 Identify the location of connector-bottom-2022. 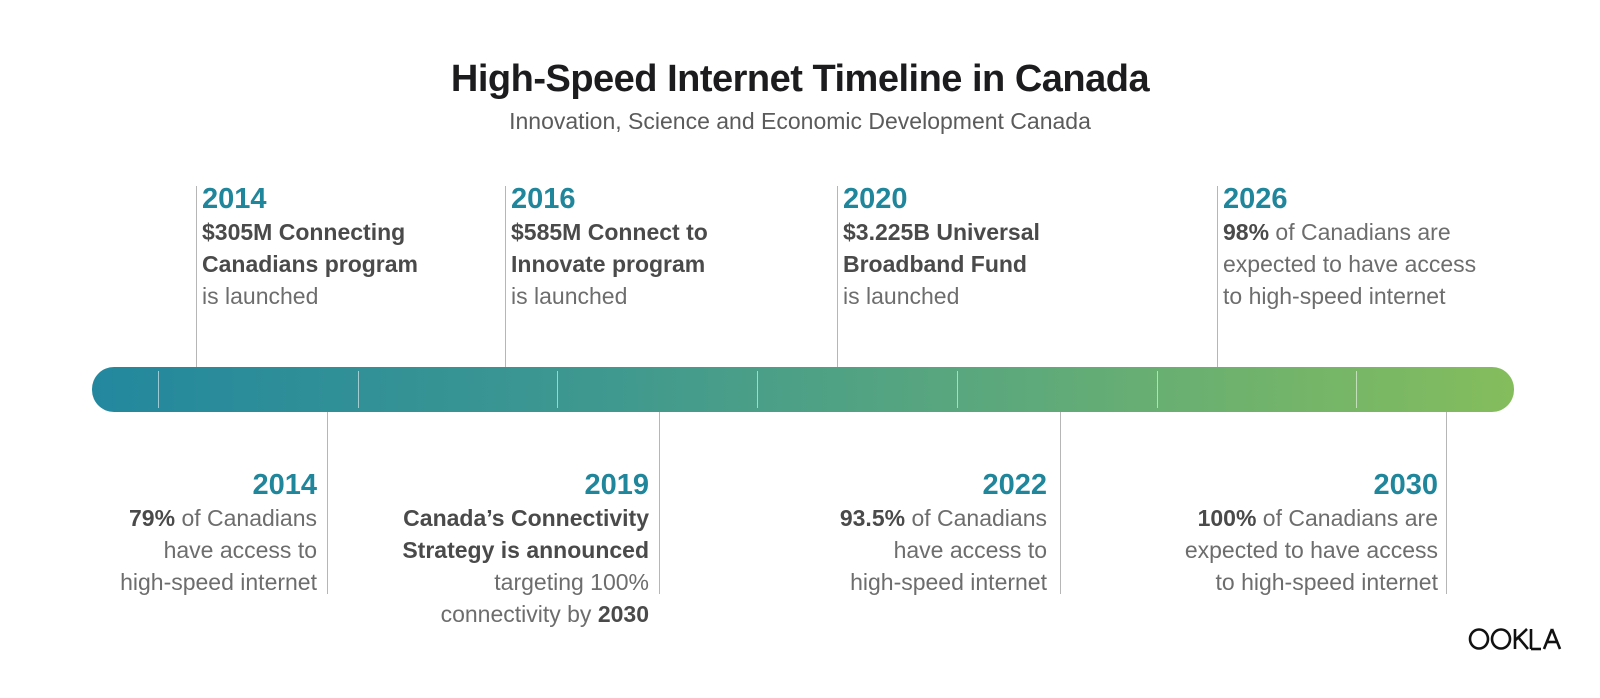
(1060, 503).